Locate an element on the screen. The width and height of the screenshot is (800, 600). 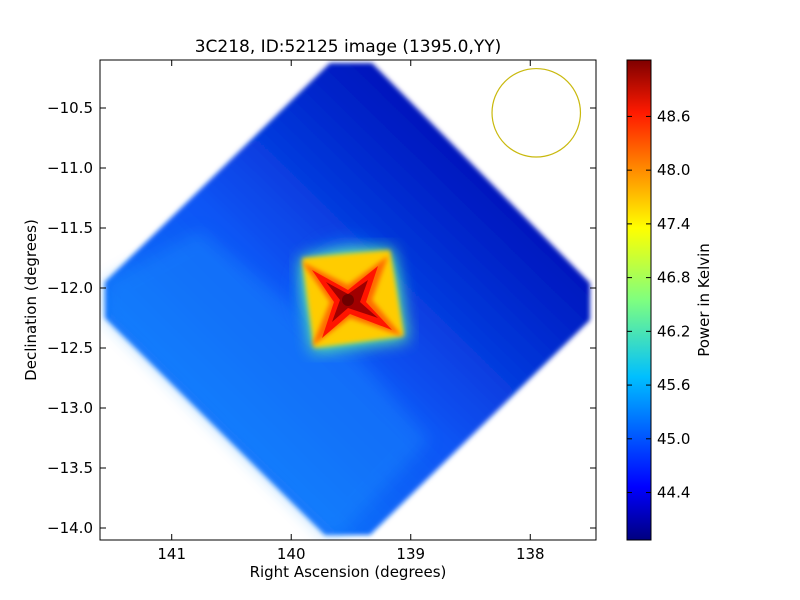
x-tick-label: 141 is located at coordinates (171, 554).